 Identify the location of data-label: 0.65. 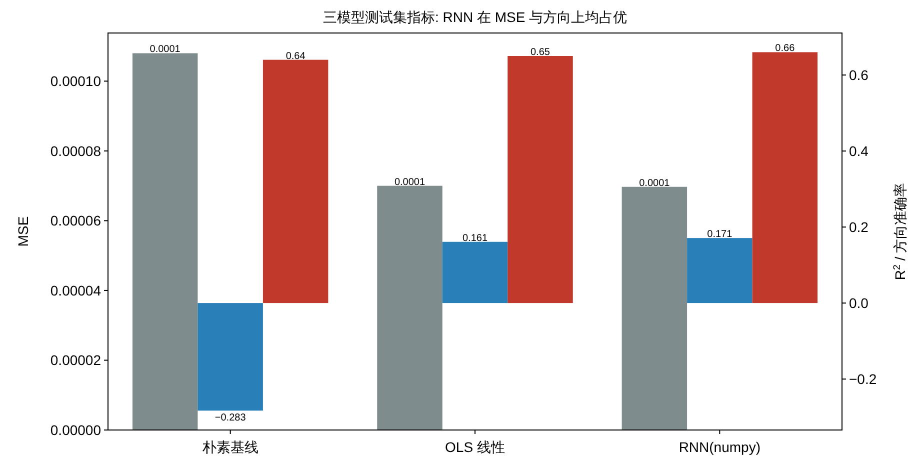
(540, 52).